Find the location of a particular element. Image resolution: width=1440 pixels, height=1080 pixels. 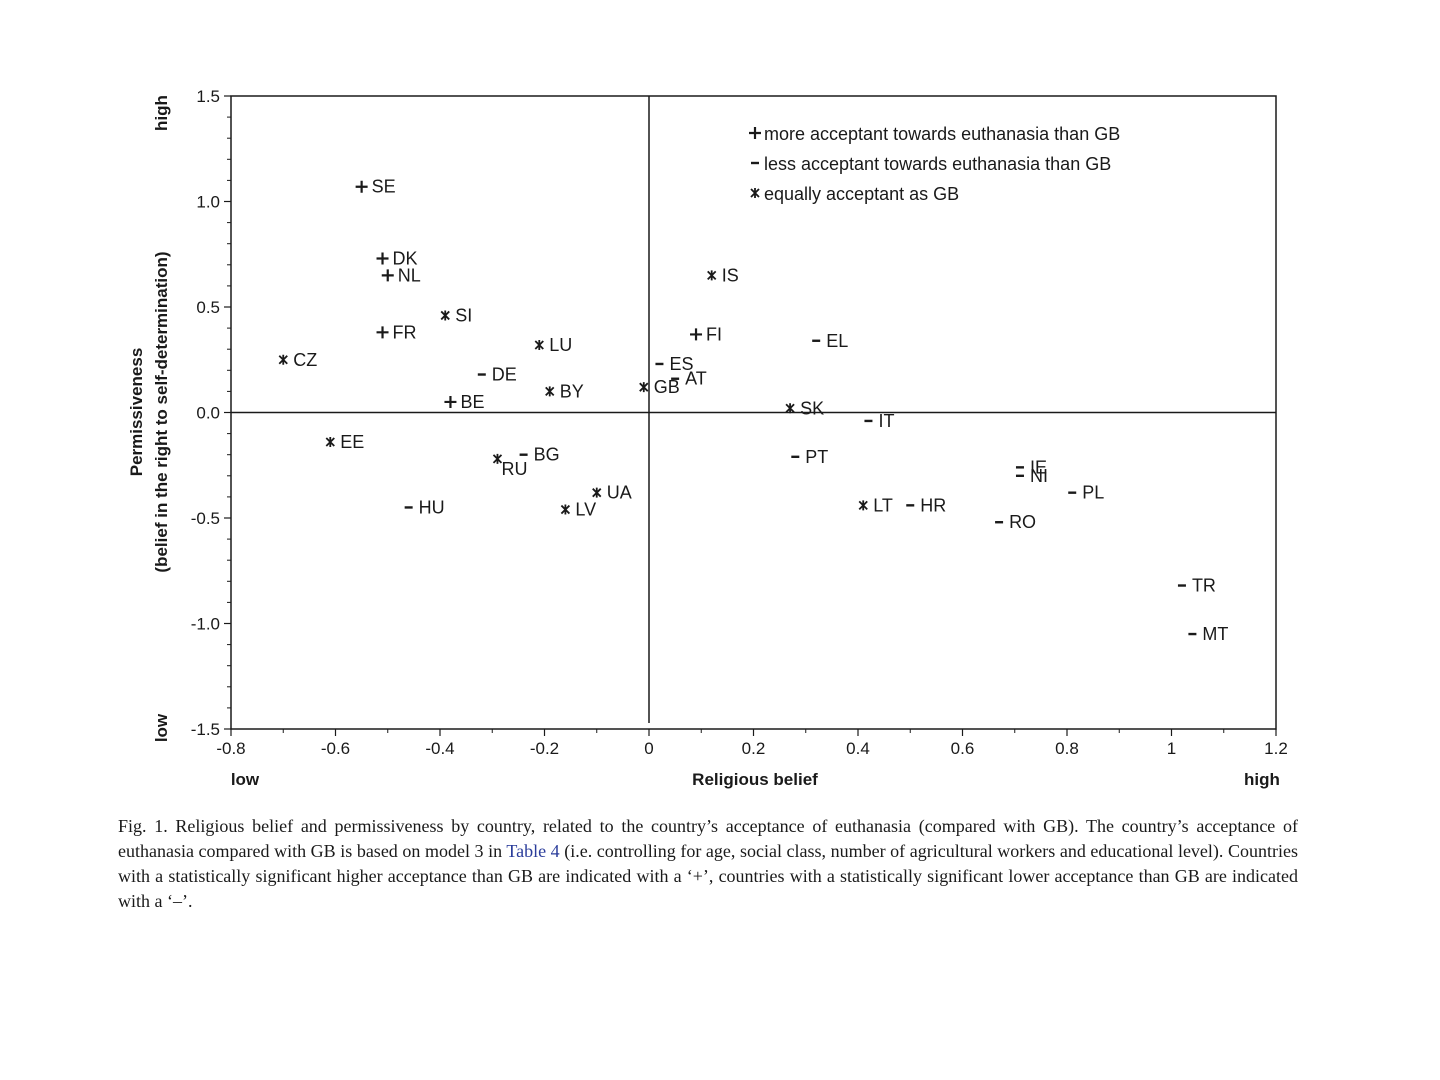

point-label: HR is located at coordinates (933, 505).